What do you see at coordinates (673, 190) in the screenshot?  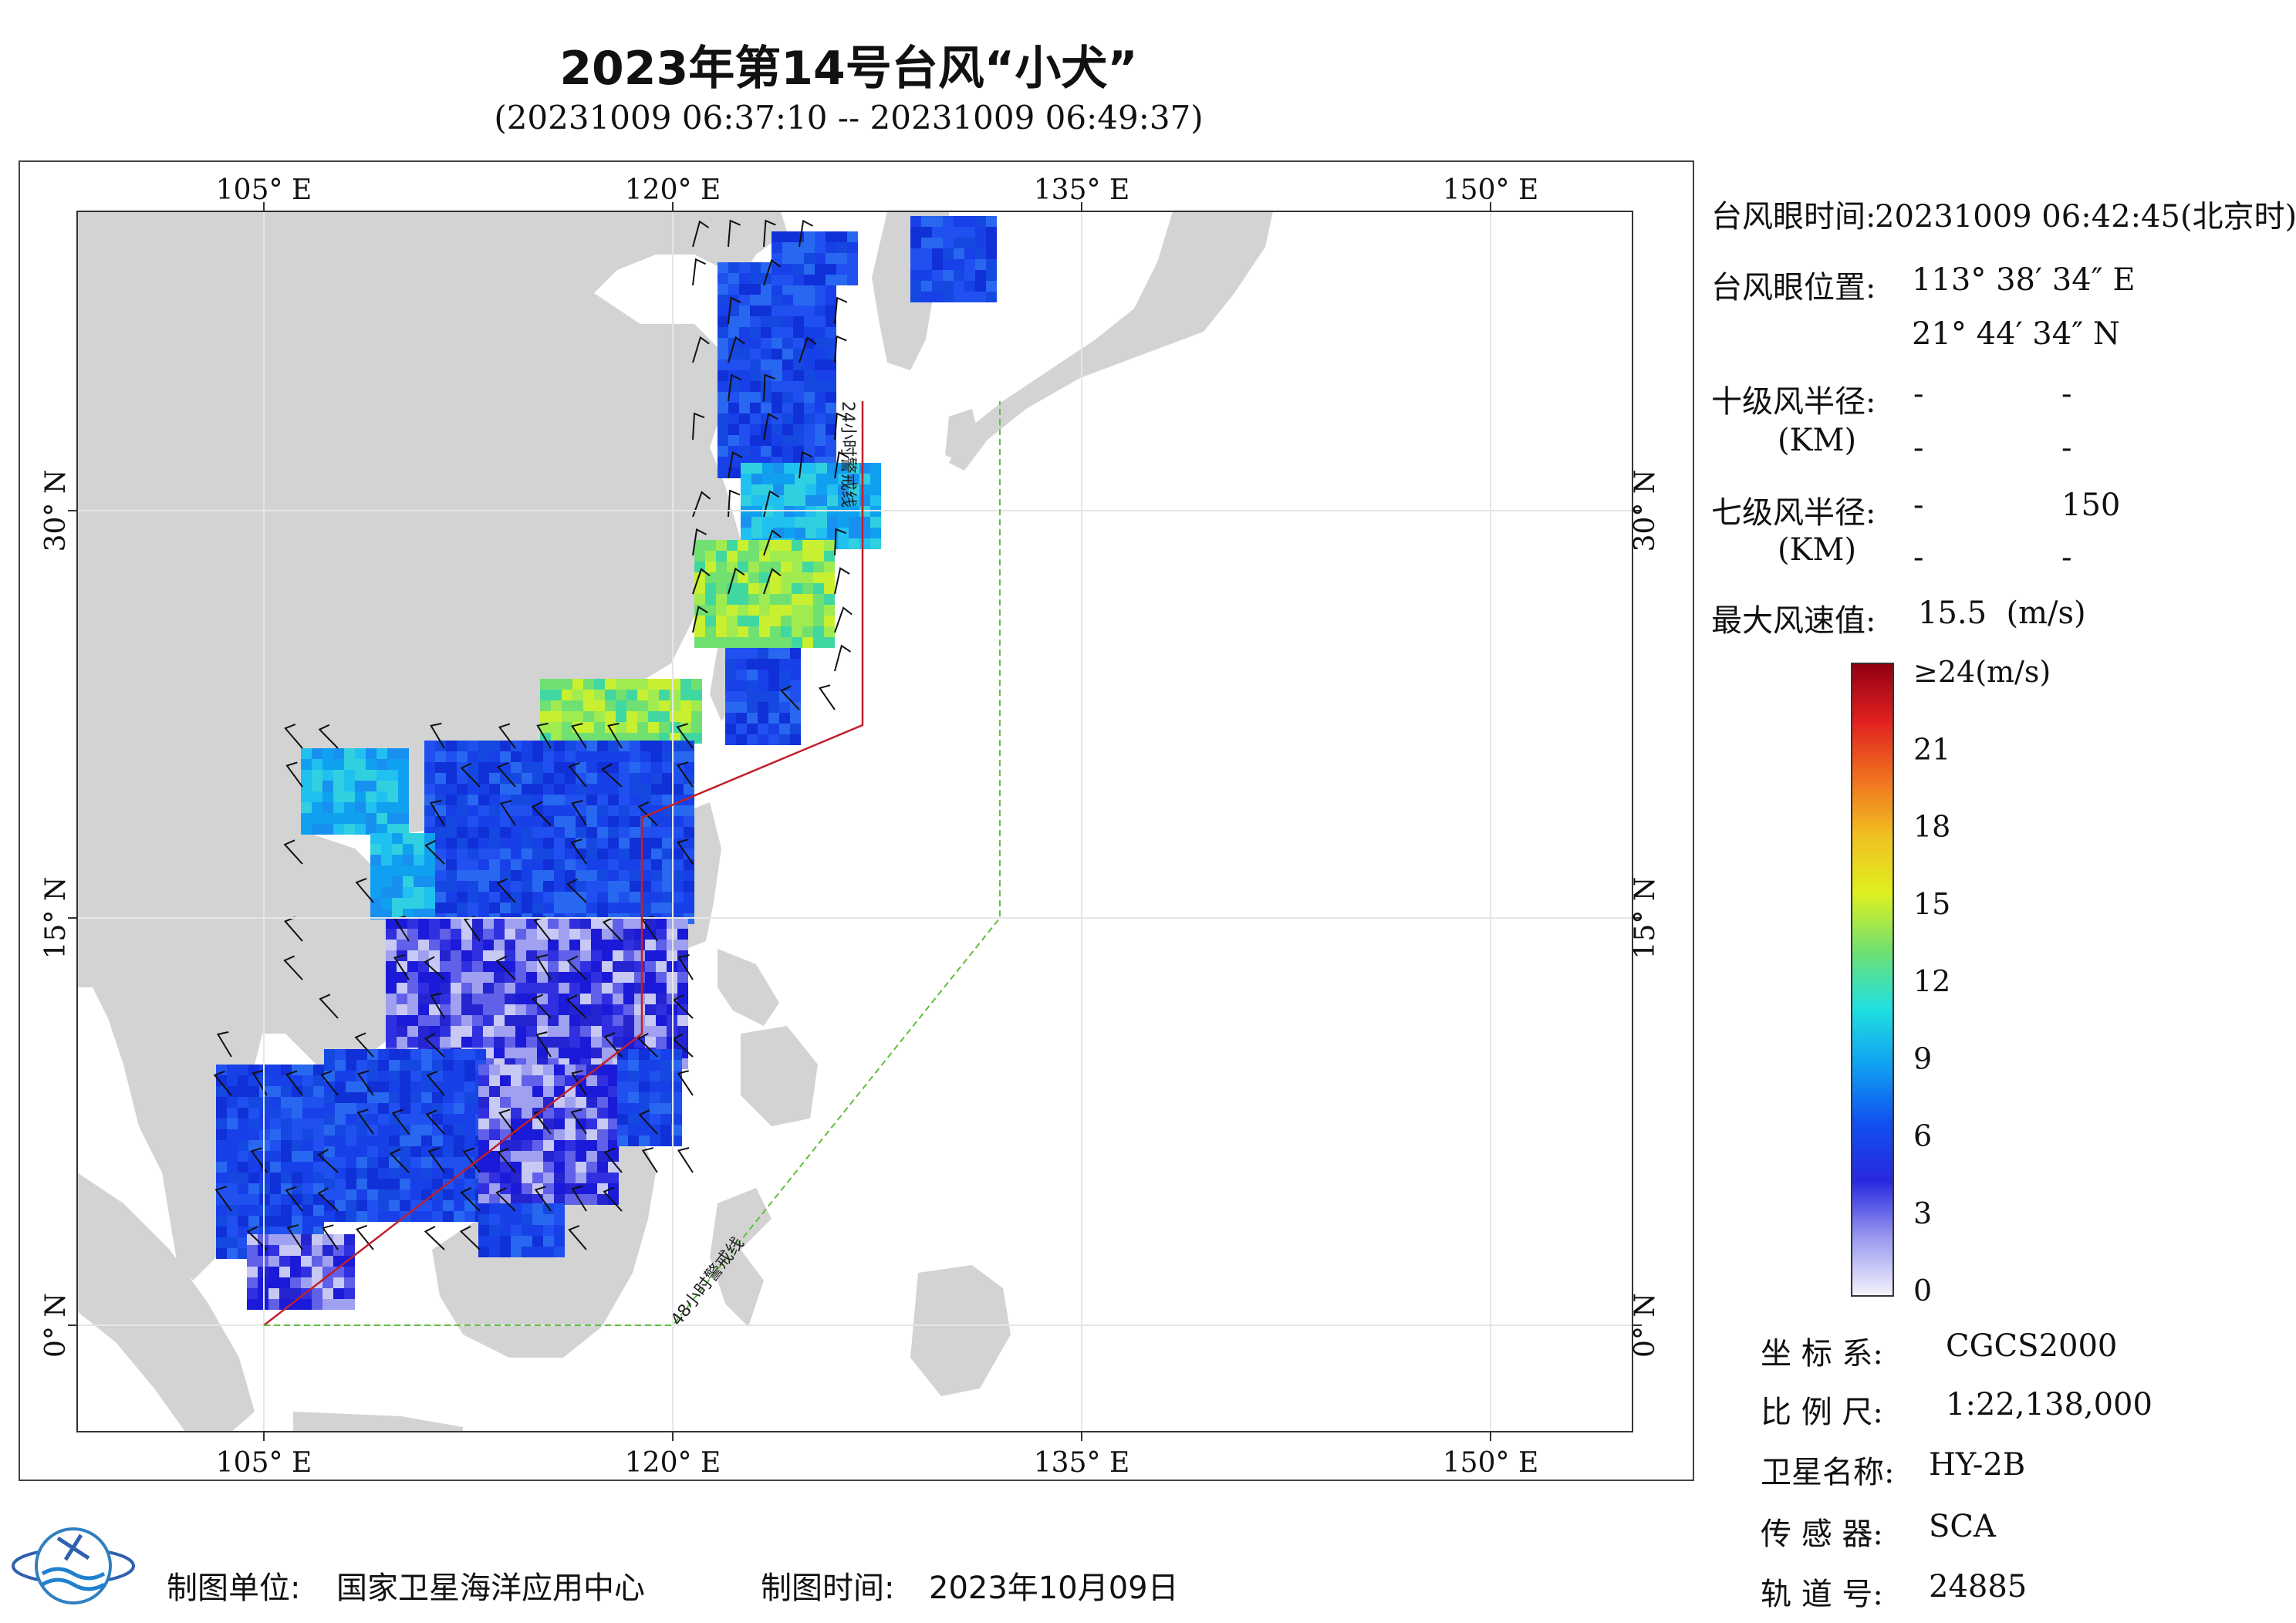 I see `lon-label-top-120: 120° E` at bounding box center [673, 190].